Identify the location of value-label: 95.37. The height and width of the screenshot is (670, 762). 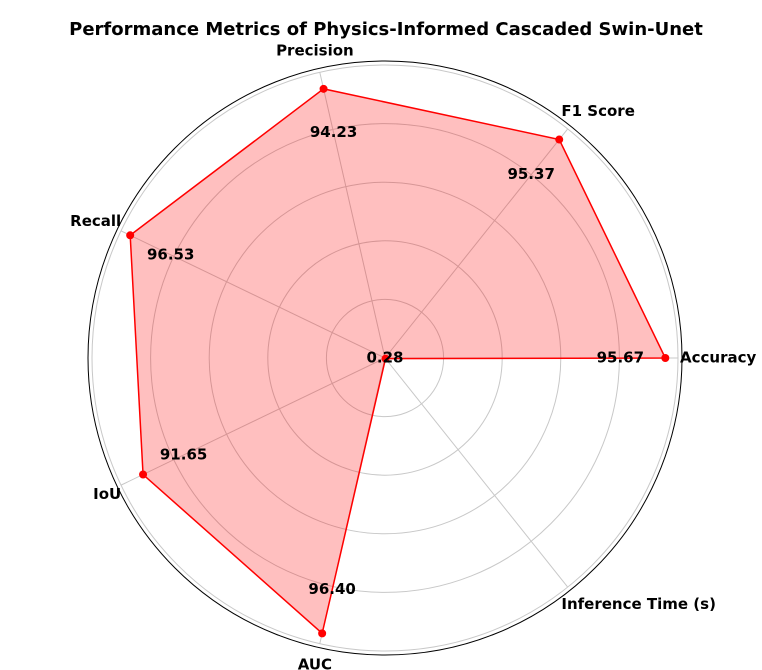
(530, 174).